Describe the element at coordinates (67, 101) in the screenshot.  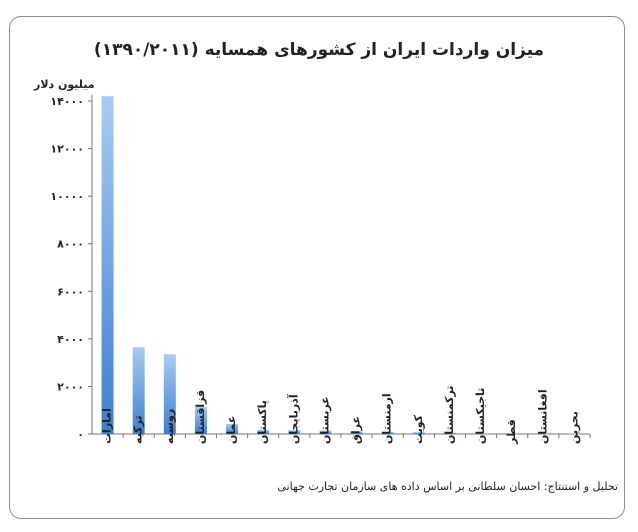
I see `y-tick-label: ۱۴۰۰۰` at that location.